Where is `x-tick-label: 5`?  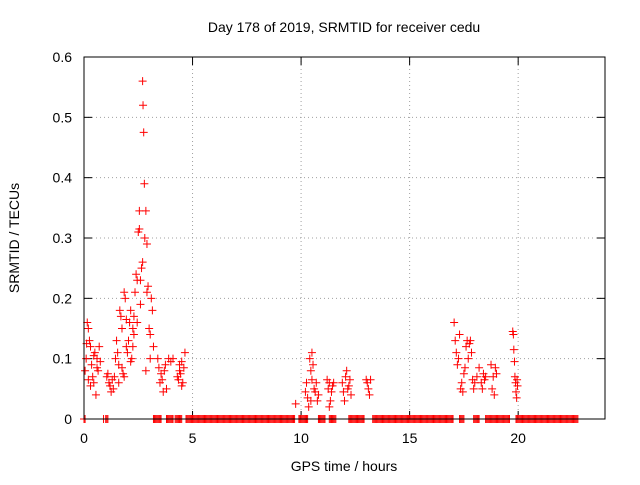
x-tick-label: 5 is located at coordinates (193, 438).